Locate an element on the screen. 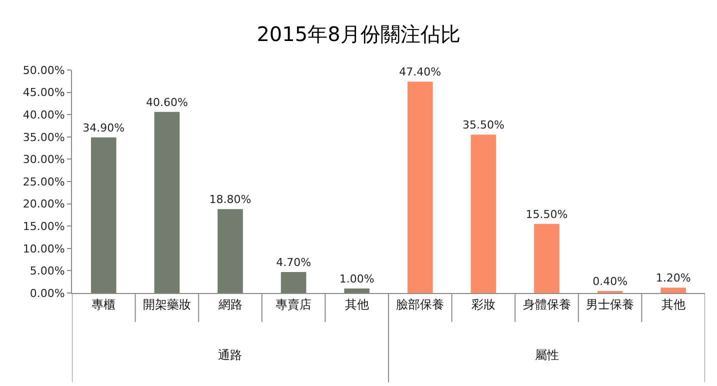 This screenshot has width=717, height=386. x-tick-label: 身體保養 is located at coordinates (546, 304).